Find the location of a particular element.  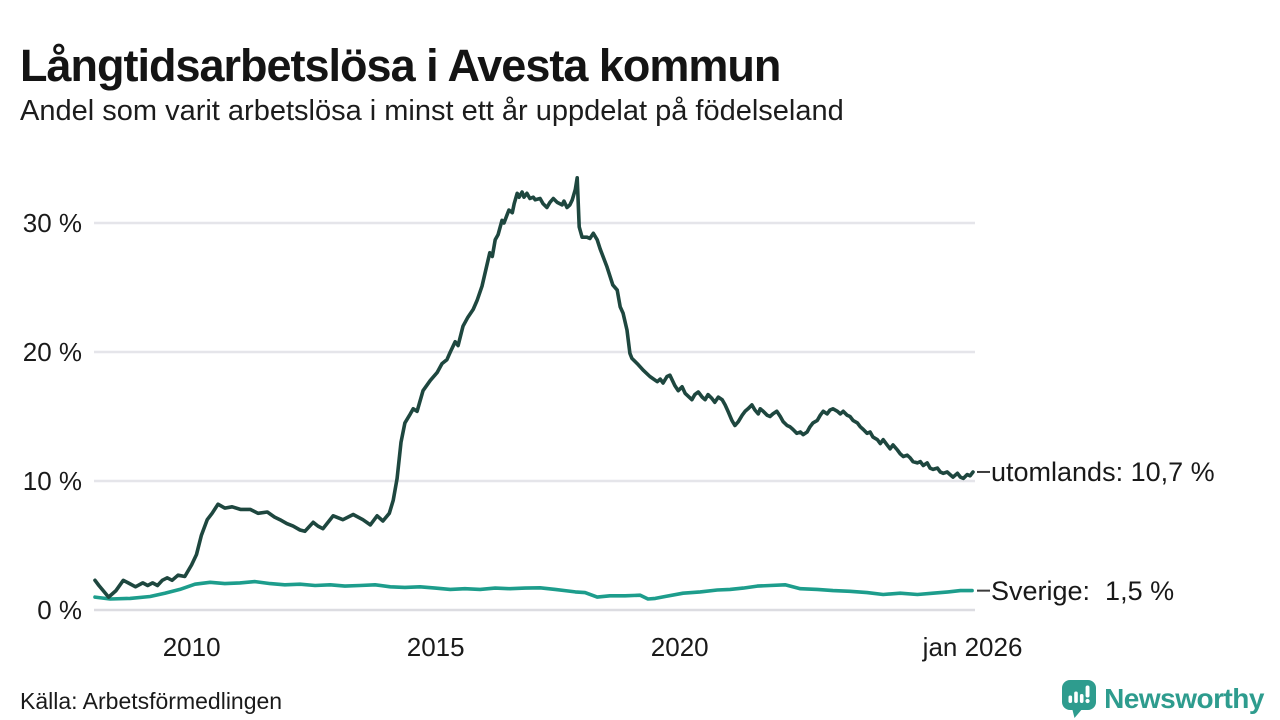

x-axis-label: jan 2026 is located at coordinates (972, 647).